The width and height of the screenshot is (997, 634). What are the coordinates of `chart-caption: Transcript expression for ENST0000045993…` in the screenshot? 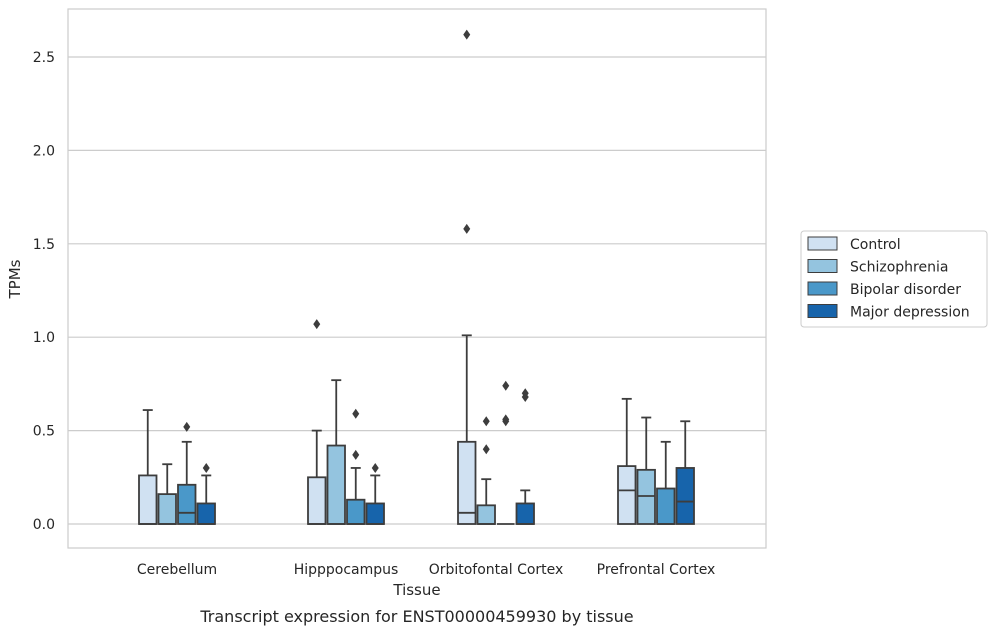 It's located at (416, 616).